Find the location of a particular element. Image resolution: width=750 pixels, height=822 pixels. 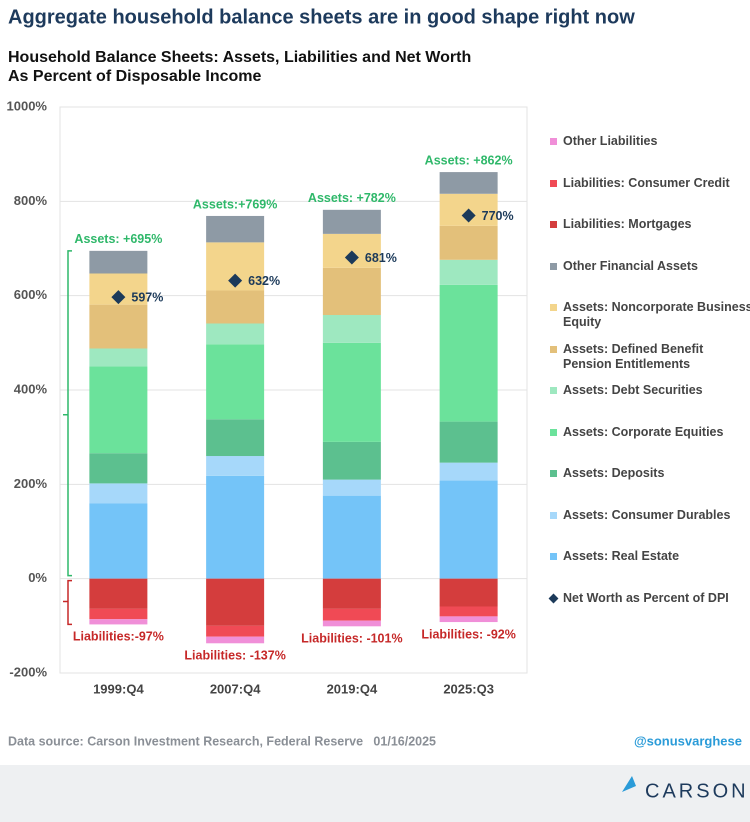

legend-item: Assets: Deposits is located at coordinates (650, 473).